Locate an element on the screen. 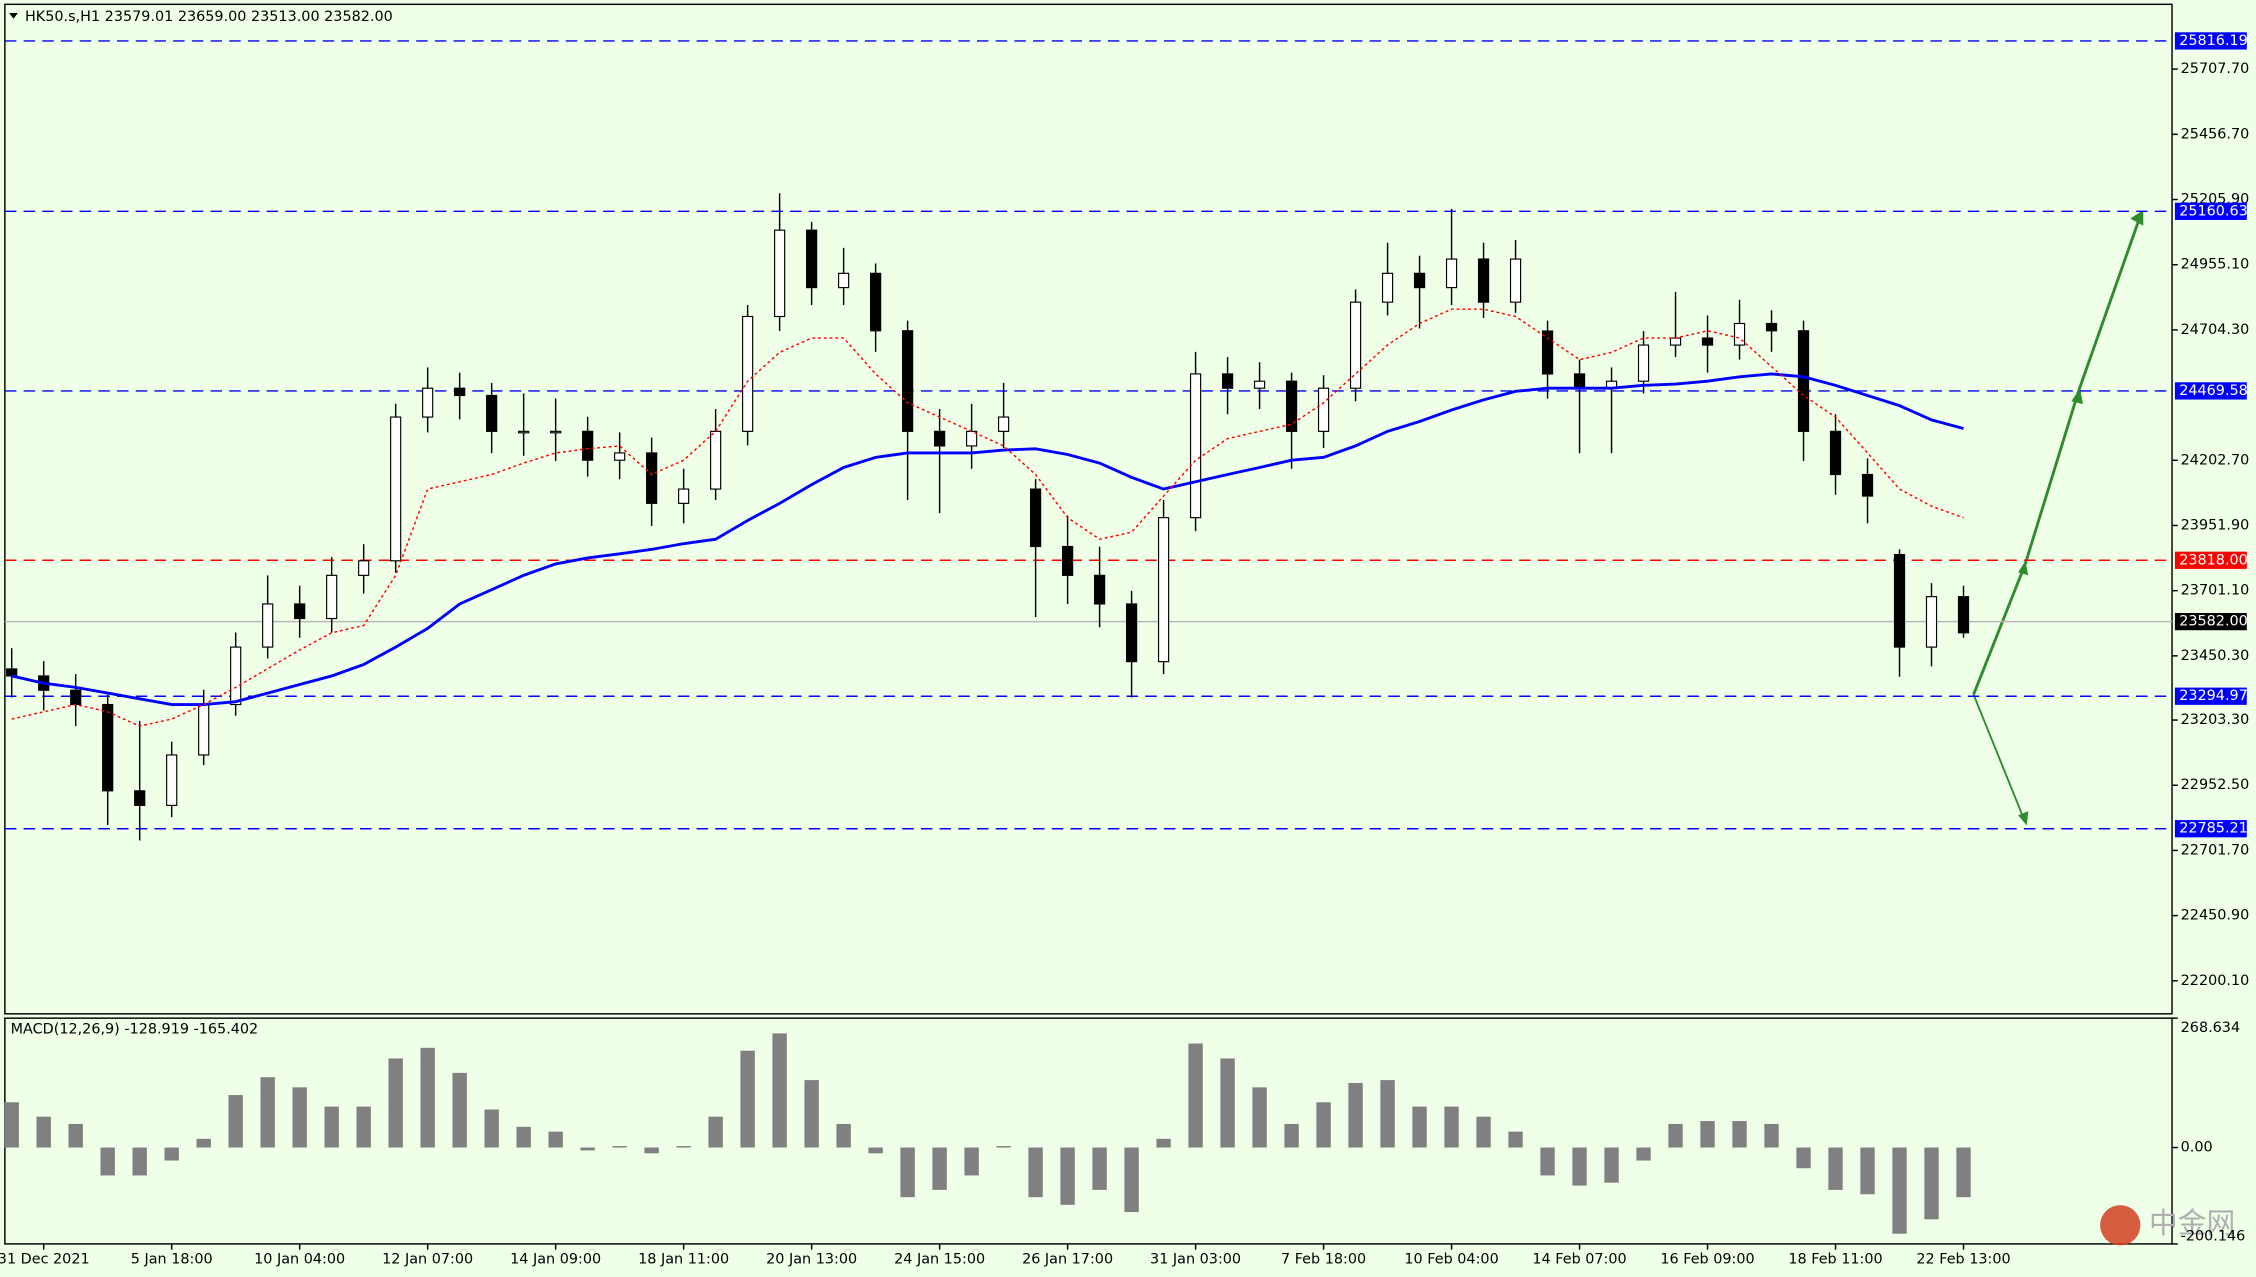 The width and height of the screenshot is (2256, 1277). x-tick-label: 22 Feb 13:00 is located at coordinates (1963, 1260).